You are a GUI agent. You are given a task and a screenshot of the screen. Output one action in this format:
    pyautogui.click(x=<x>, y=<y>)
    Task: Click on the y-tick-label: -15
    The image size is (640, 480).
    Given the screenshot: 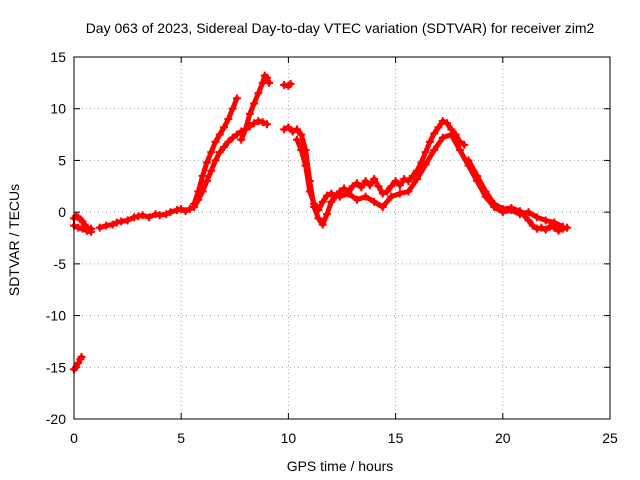 What is the action you would take?
    pyautogui.click(x=56, y=367)
    